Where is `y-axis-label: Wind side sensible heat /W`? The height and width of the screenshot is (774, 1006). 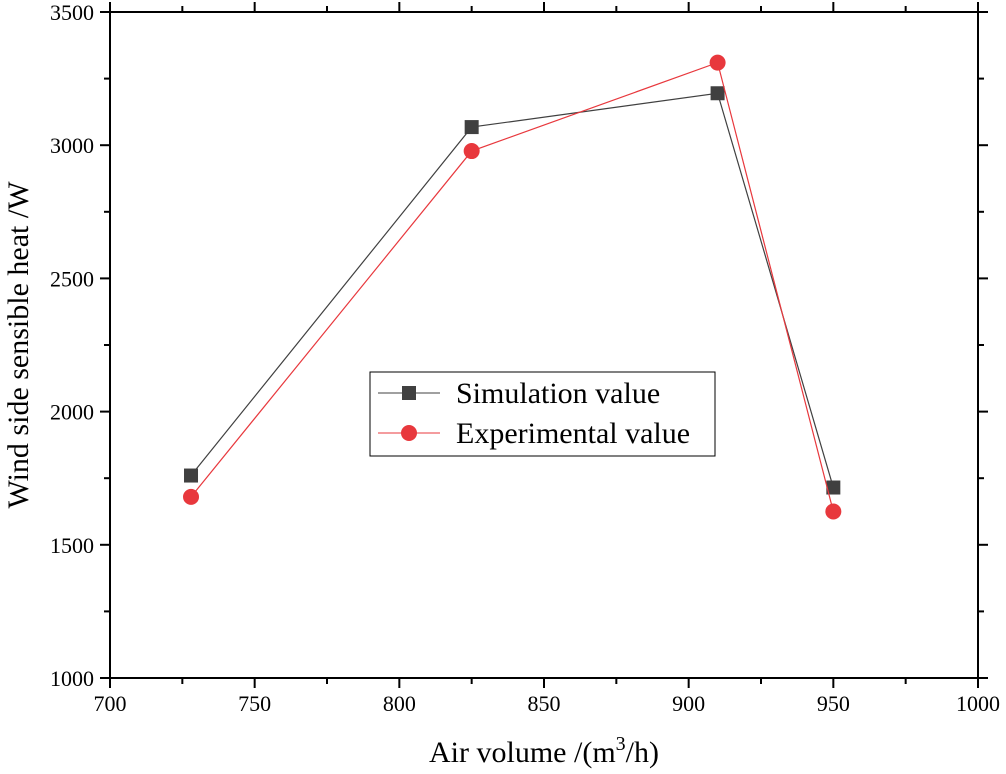
y-axis-label: Wind side sensible heat /W is located at coordinates (18, 345).